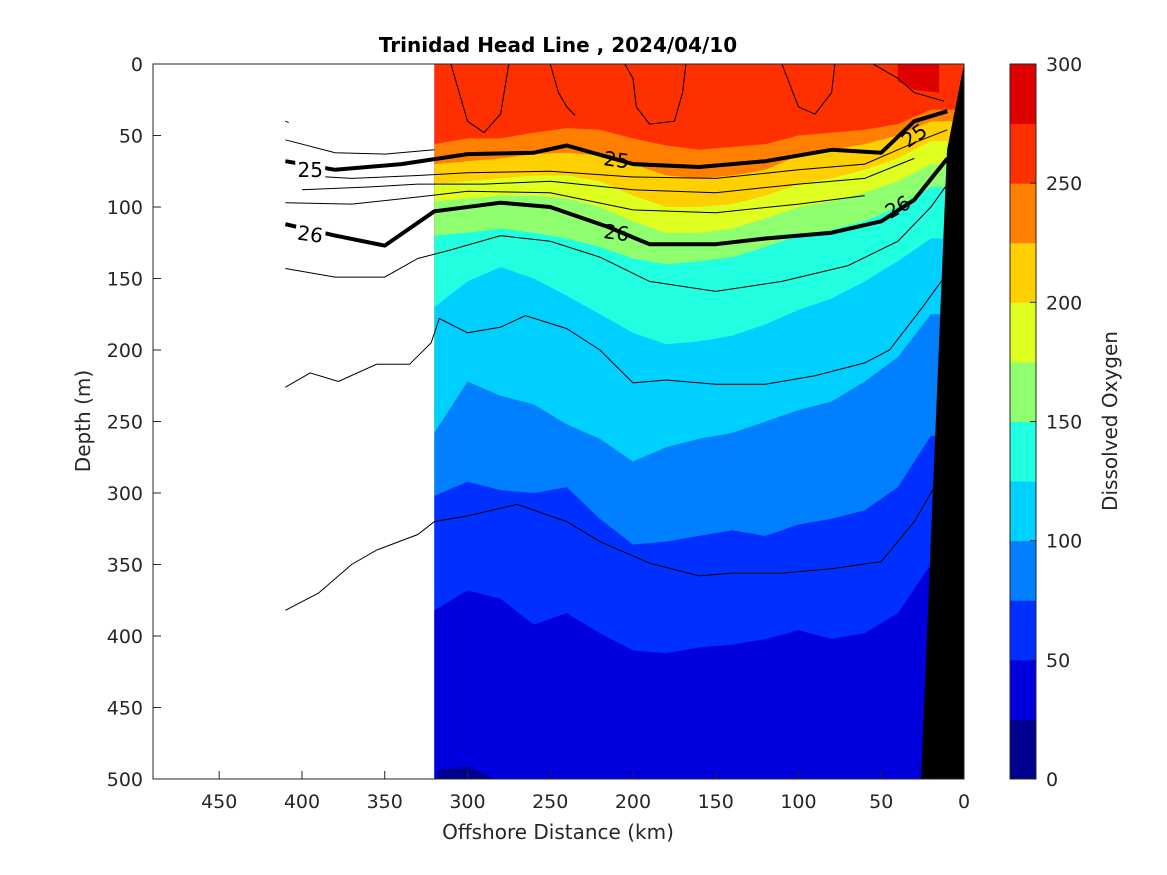 The width and height of the screenshot is (1167, 875). What do you see at coordinates (716, 802) in the screenshot?
I see `x-tick-label: 150` at bounding box center [716, 802].